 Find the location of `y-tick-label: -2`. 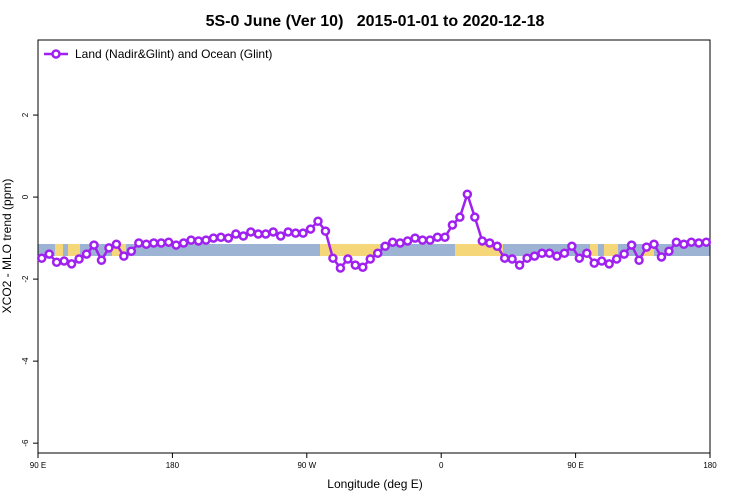

y-tick-label: -2 is located at coordinates (25, 279).